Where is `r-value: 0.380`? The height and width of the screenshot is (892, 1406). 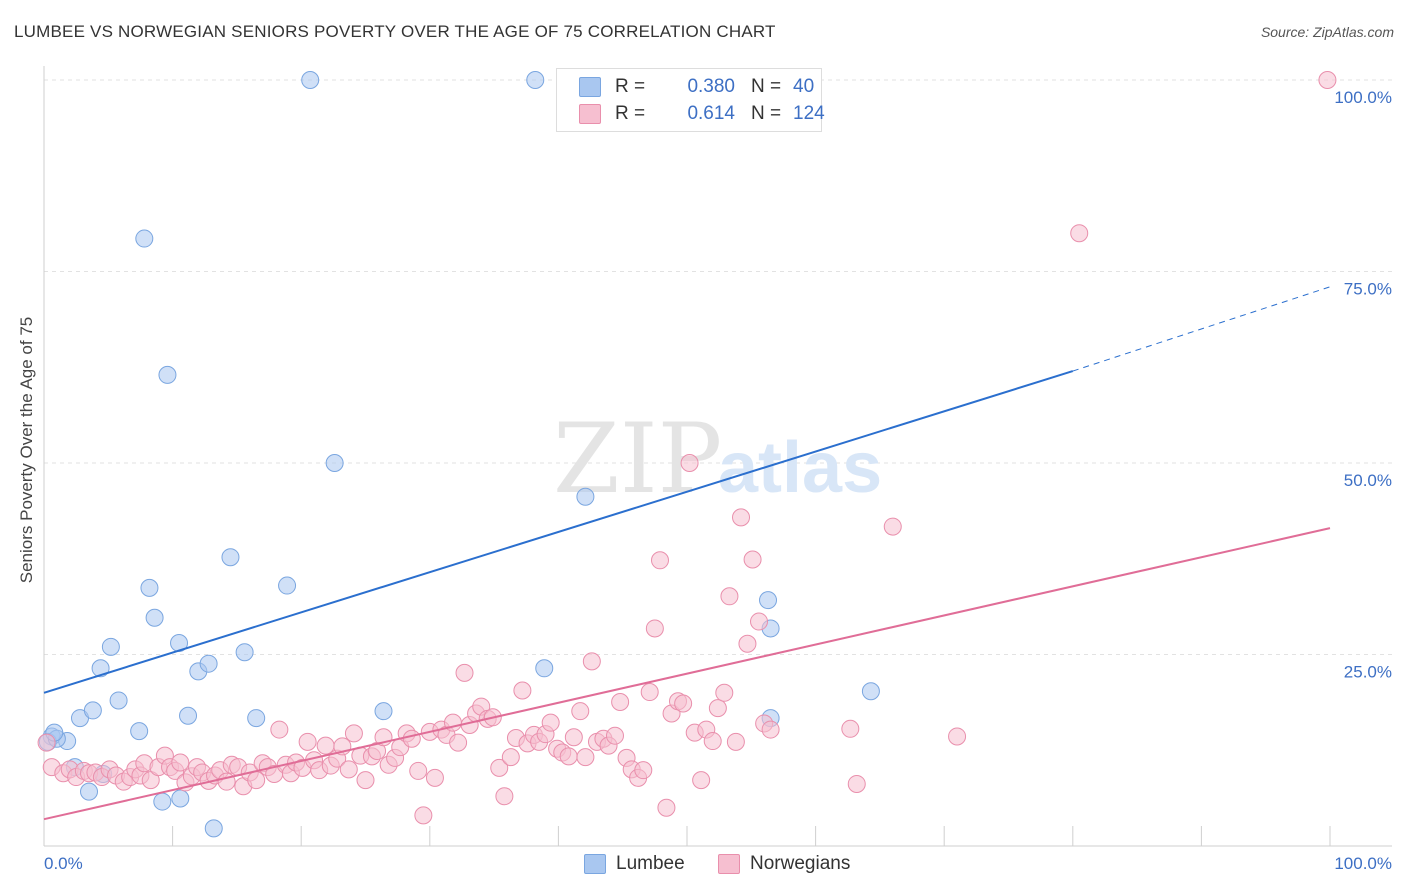
r-value: 0.380 is located at coordinates (711, 86).